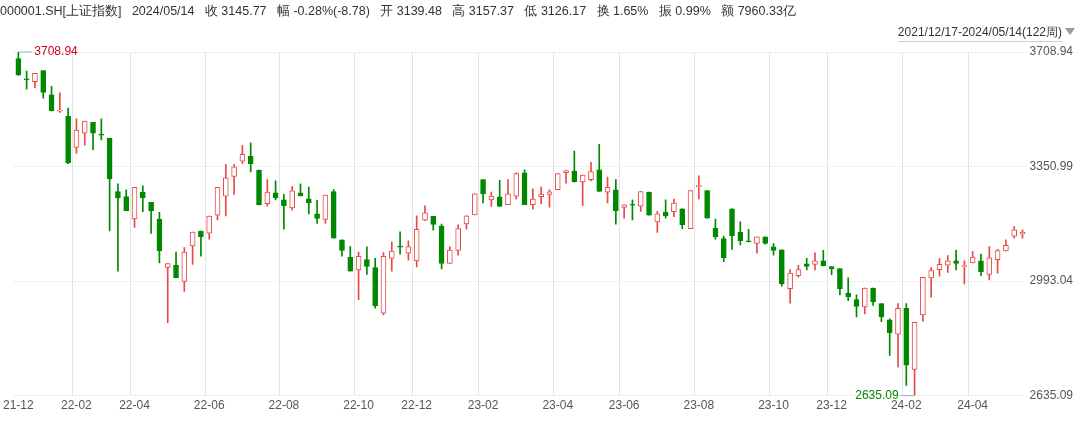 Image resolution: width=1080 pixels, height=421 pixels. I want to click on x-tick-label: 22-12, so click(417, 405).